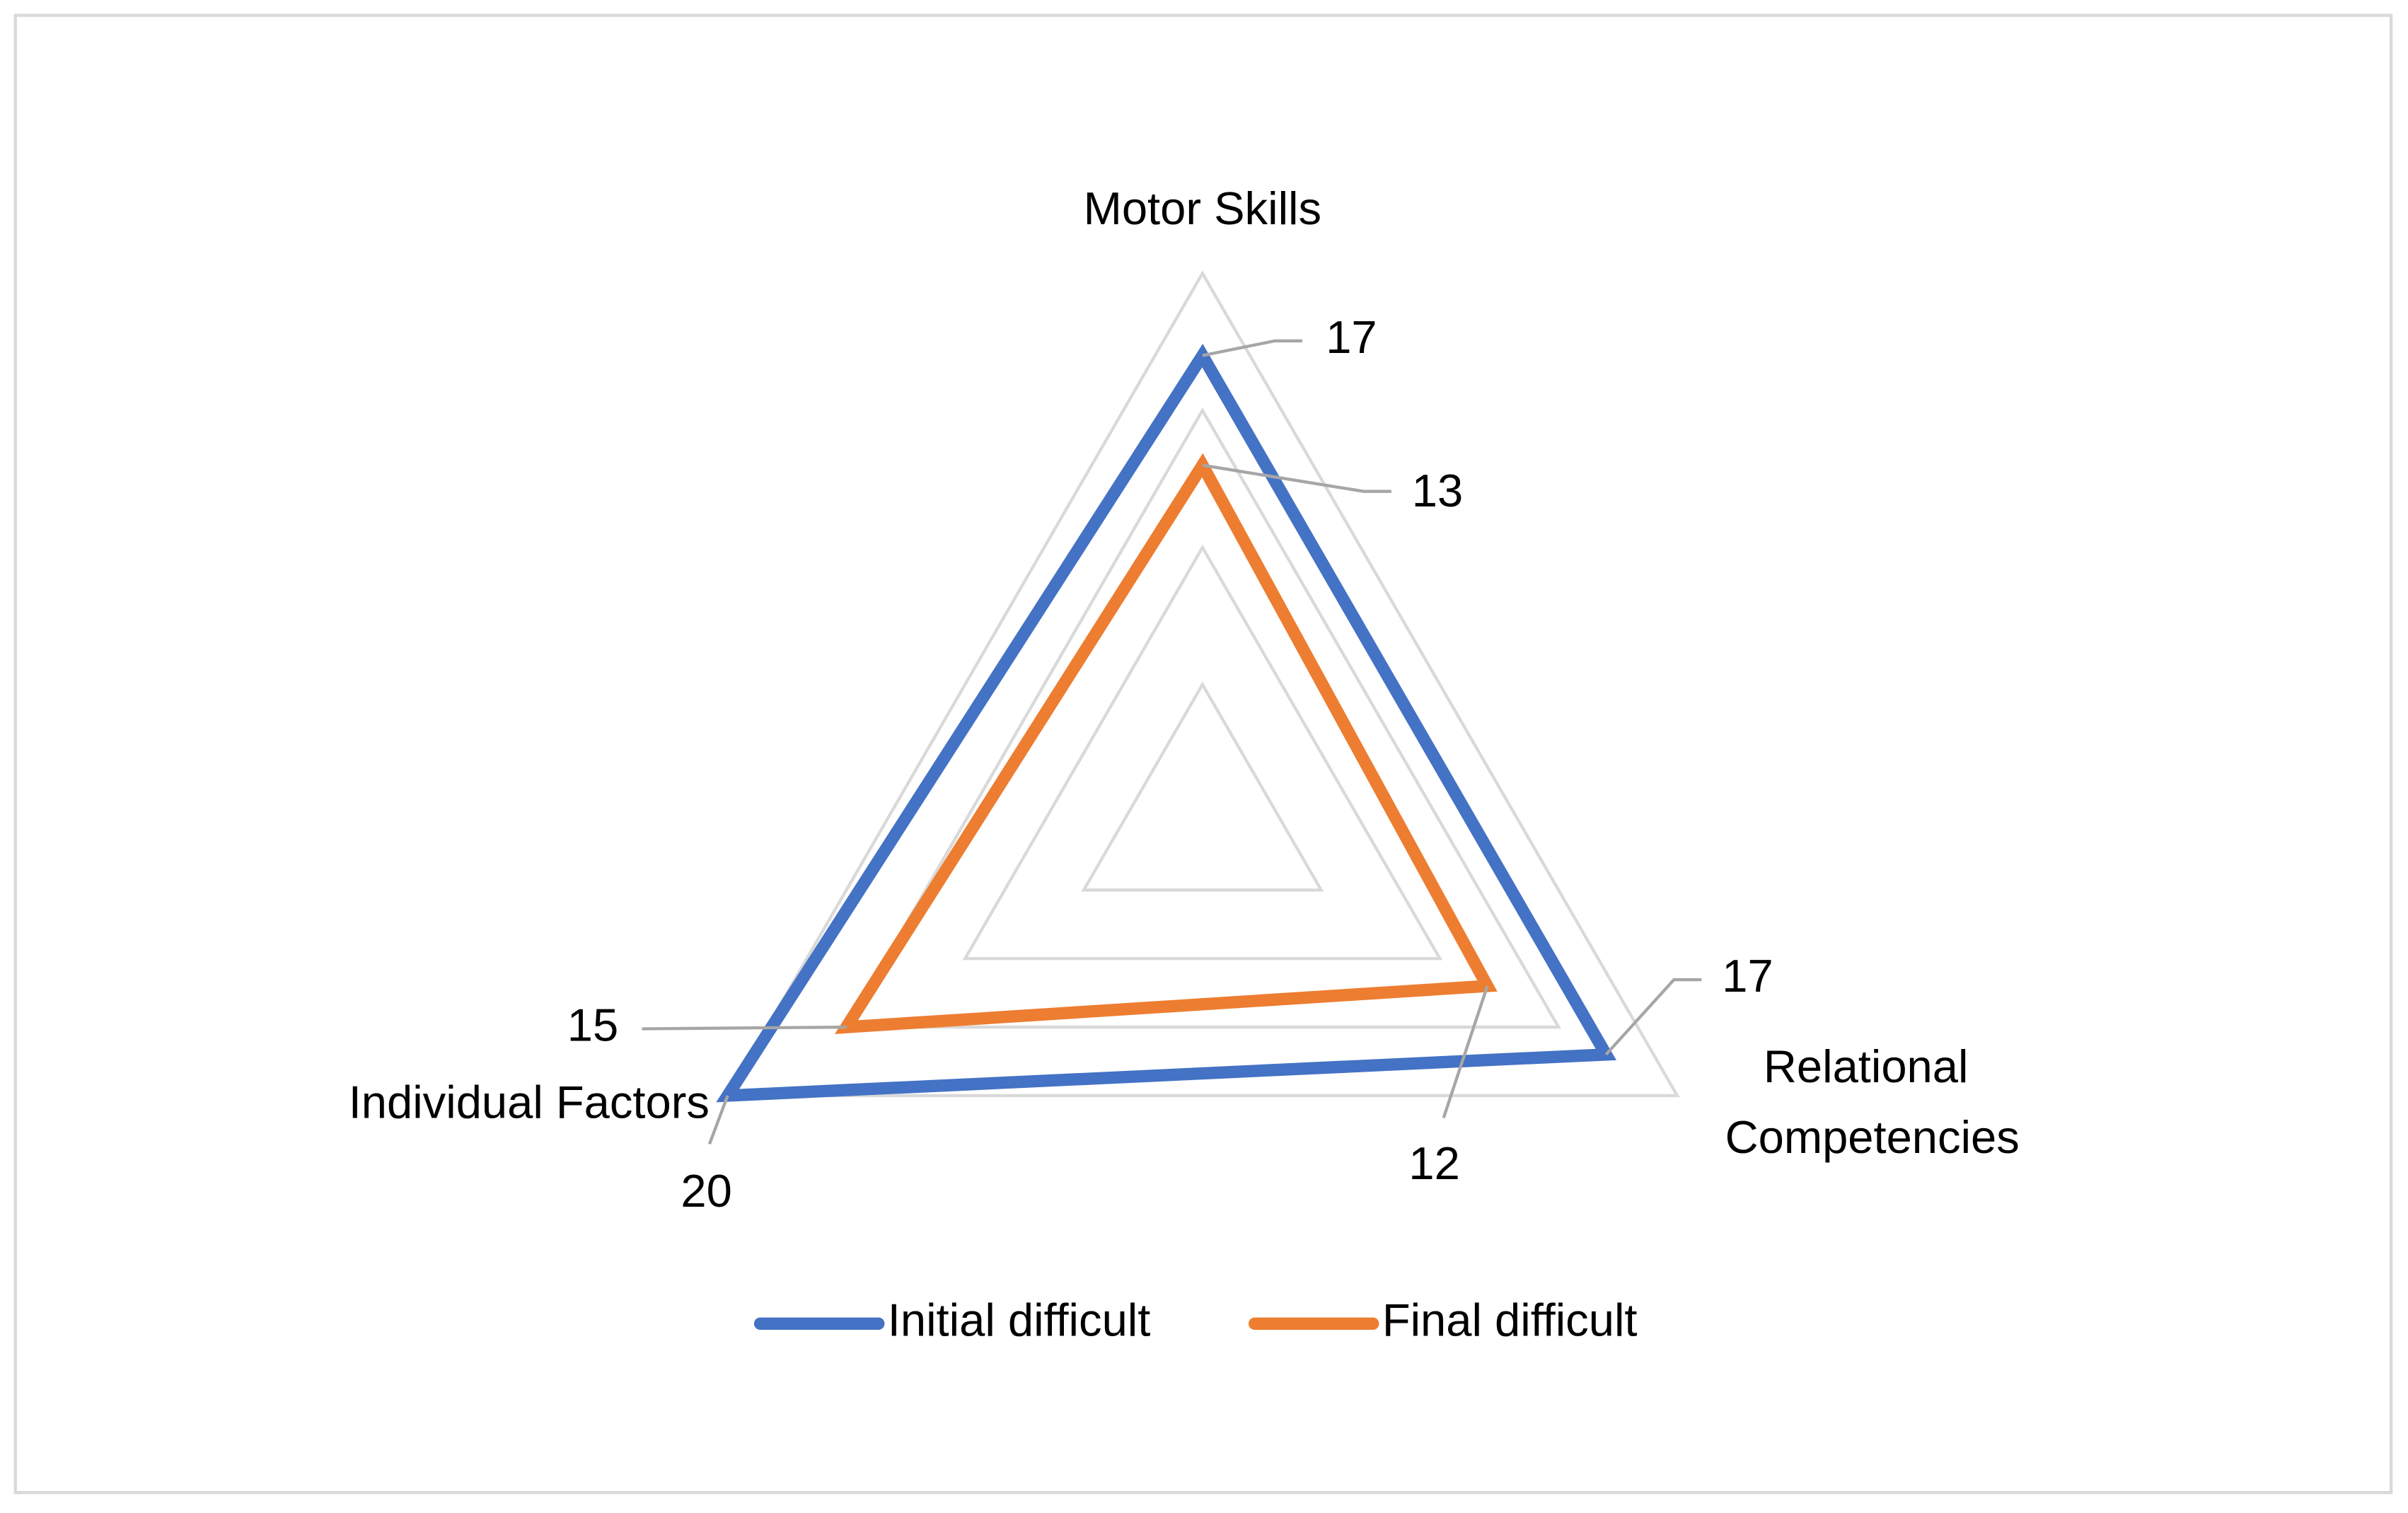 This screenshot has width=2408, height=1513. What do you see at coordinates (1433, 1163) in the screenshot?
I see `data-label: 12` at bounding box center [1433, 1163].